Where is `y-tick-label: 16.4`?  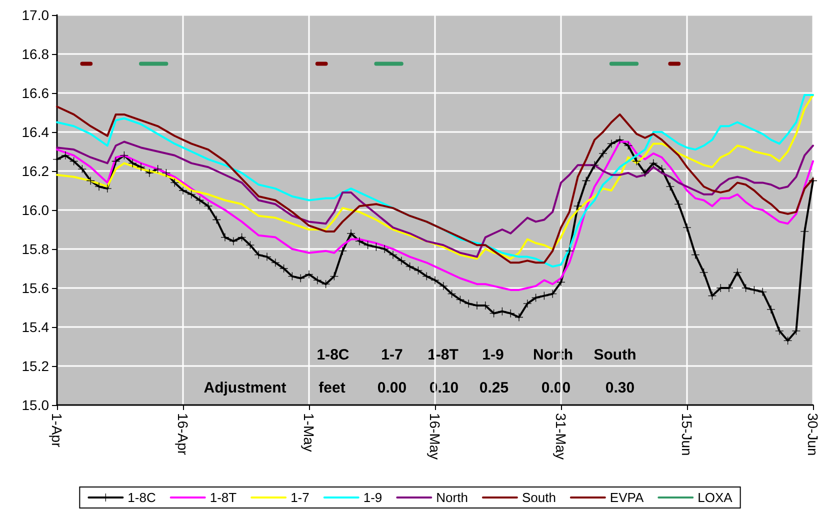
y-tick-label: 16.4 is located at coordinates (36, 132).